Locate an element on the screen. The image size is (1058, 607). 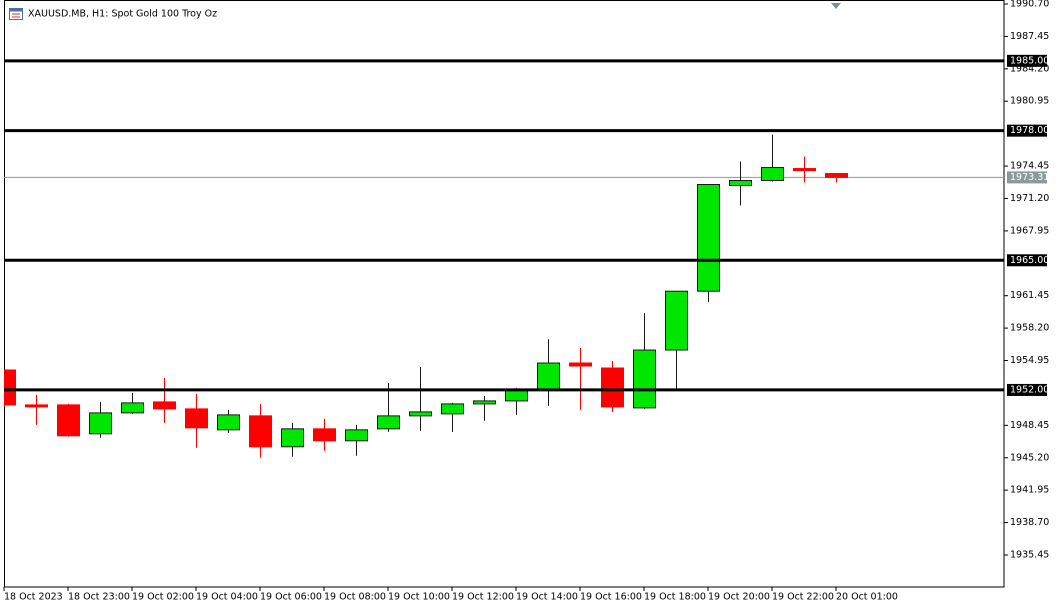
y-tick-label: 1961.45 is located at coordinates (1029, 295).